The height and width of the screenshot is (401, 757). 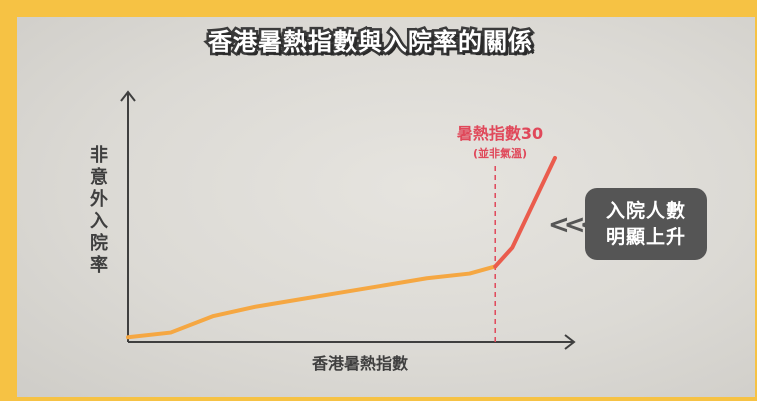 I want to click on series-line-rising, so click(x=525, y=212).